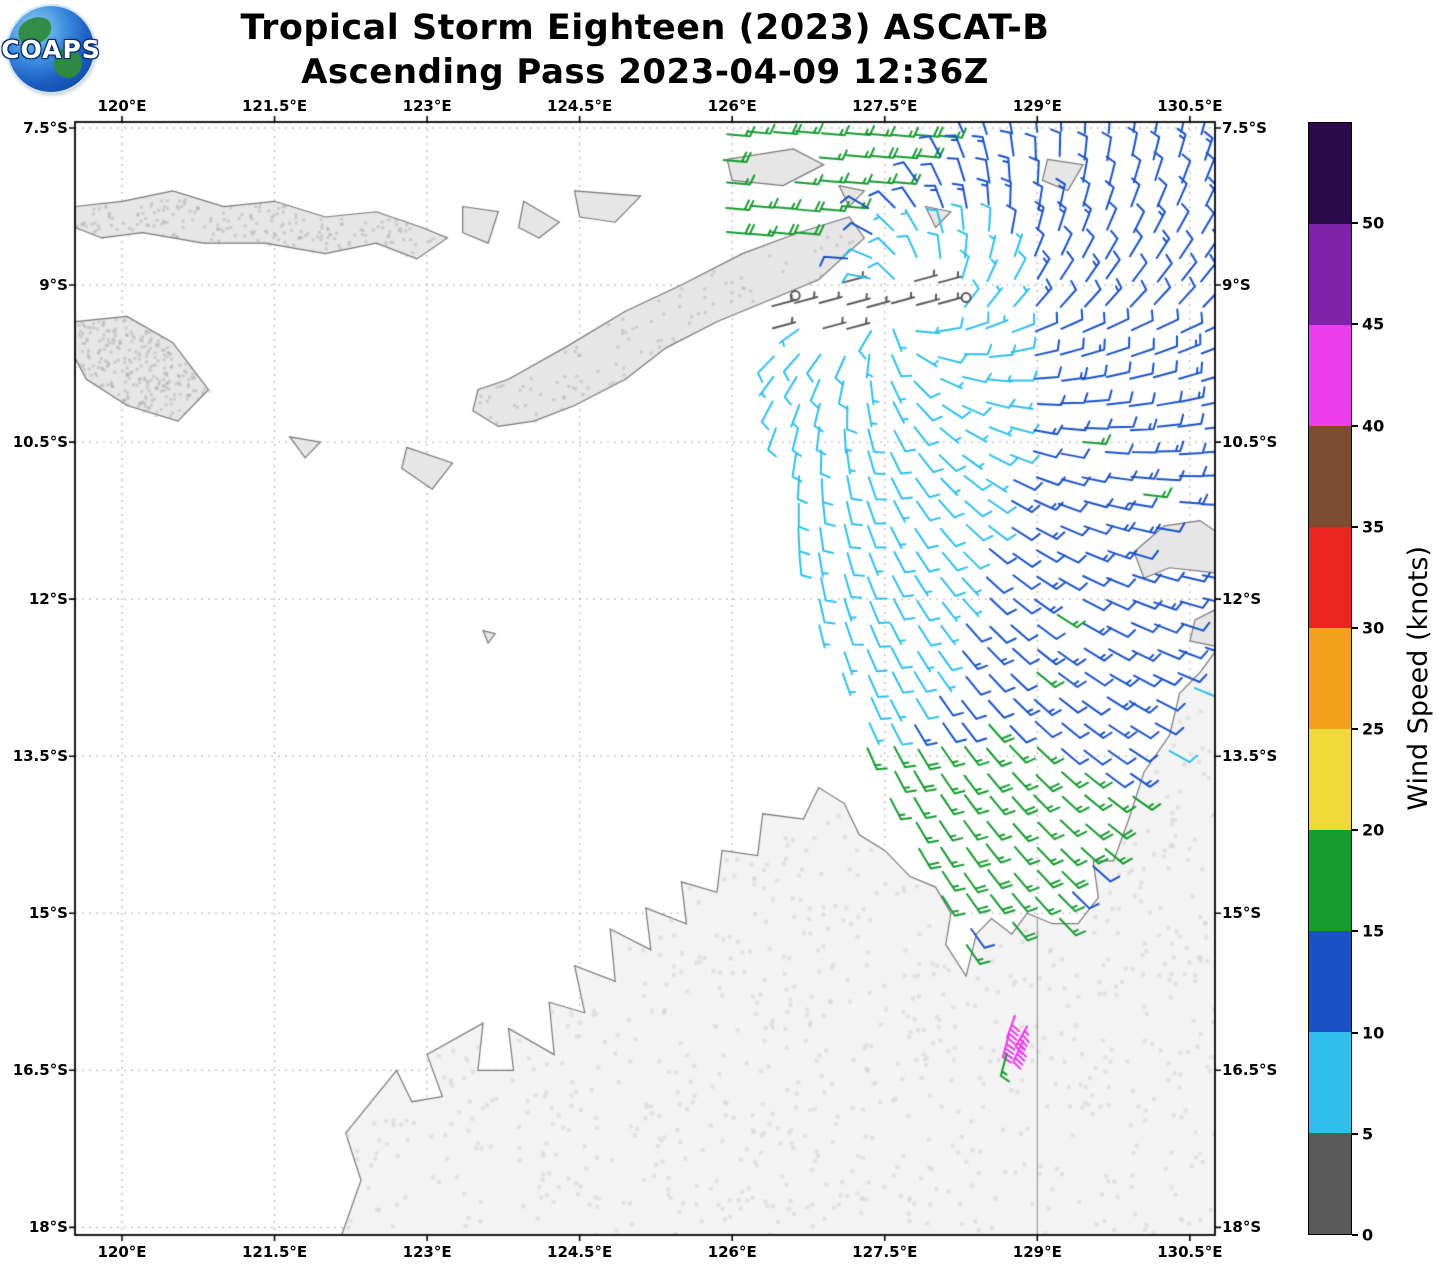 This screenshot has height=1264, width=1448. What do you see at coordinates (1244, 128) in the screenshot?
I see `y-tick-label-right: 7.5°S` at bounding box center [1244, 128].